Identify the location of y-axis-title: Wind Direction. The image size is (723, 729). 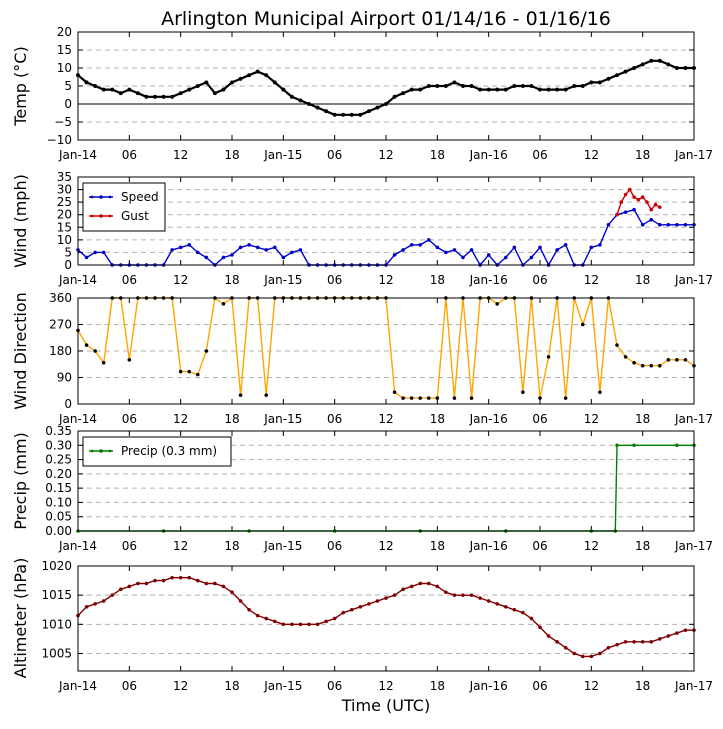
(20, 351).